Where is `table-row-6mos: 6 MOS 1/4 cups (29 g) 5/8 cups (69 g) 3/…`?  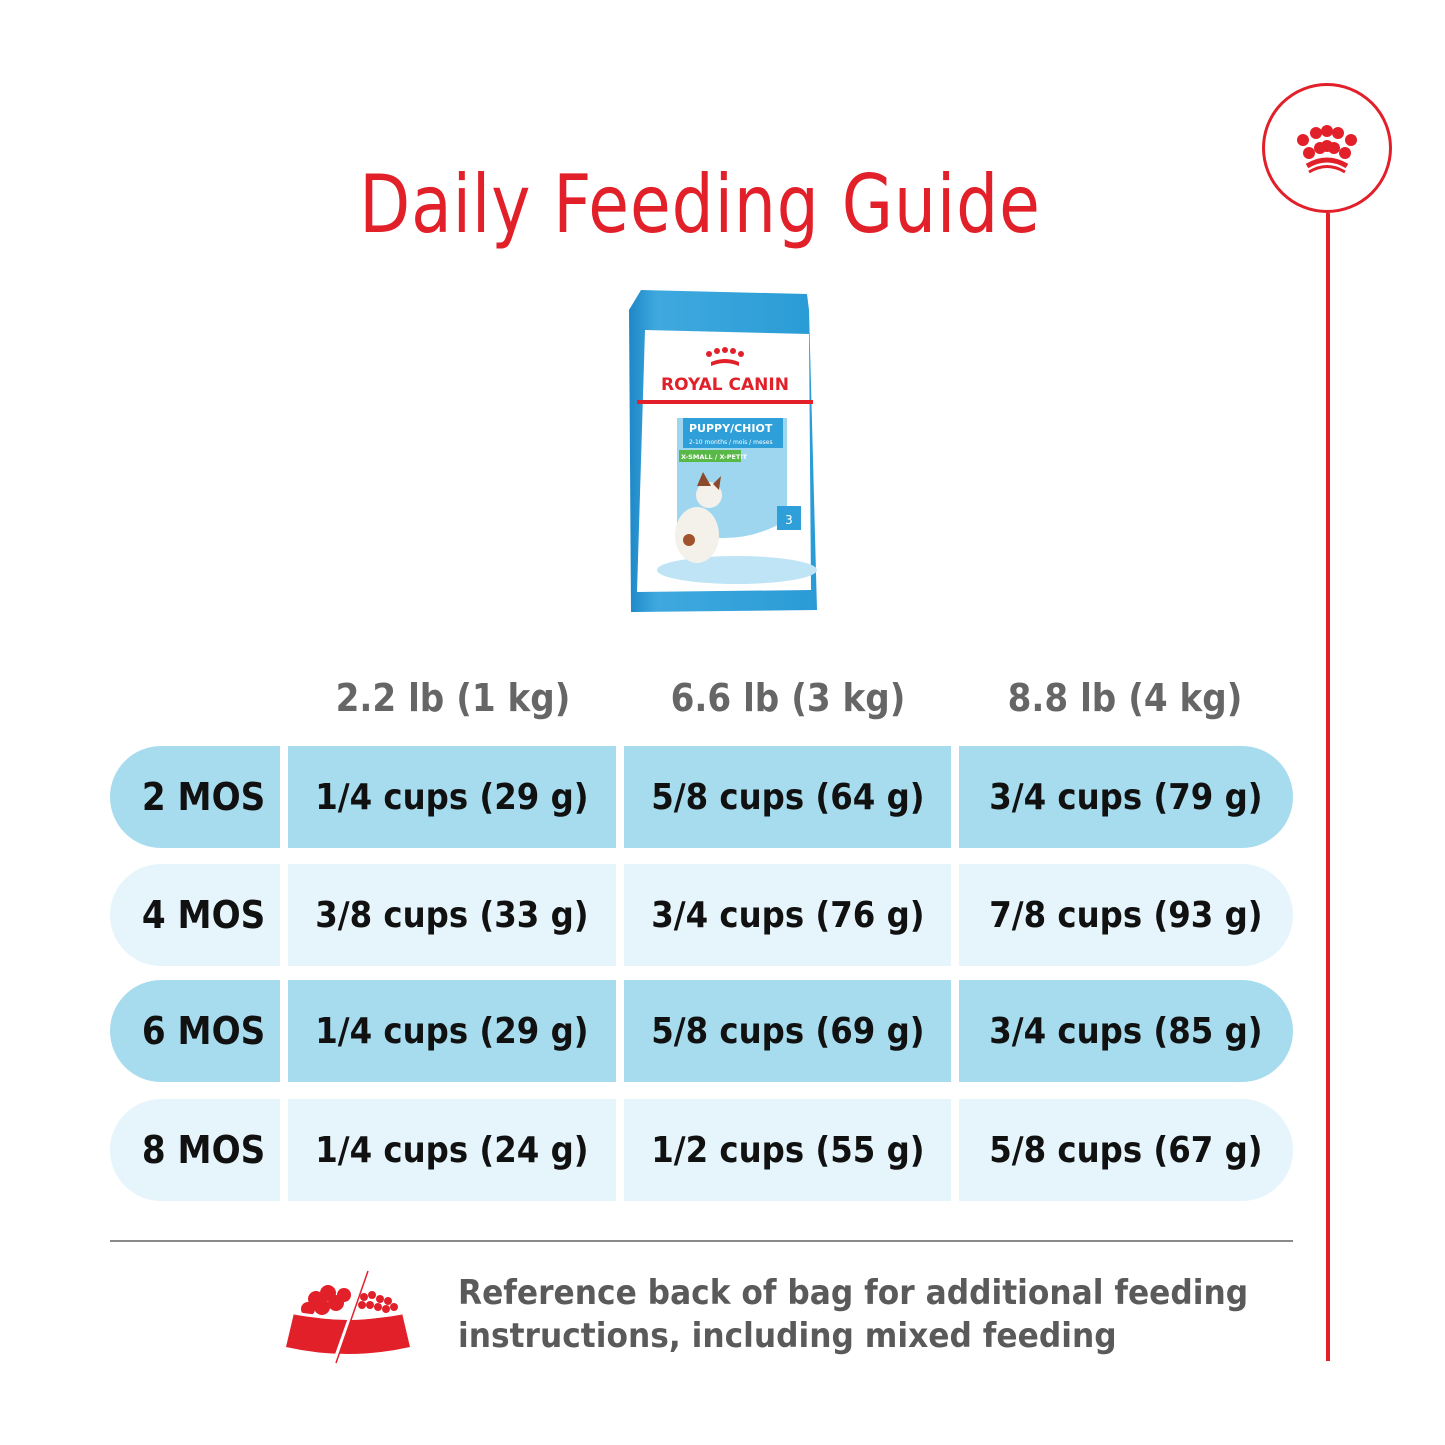 table-row-6mos: 6 MOS 1/4 cups (29 g) 5/8 cups (69 g) 3/… is located at coordinates (701, 1031).